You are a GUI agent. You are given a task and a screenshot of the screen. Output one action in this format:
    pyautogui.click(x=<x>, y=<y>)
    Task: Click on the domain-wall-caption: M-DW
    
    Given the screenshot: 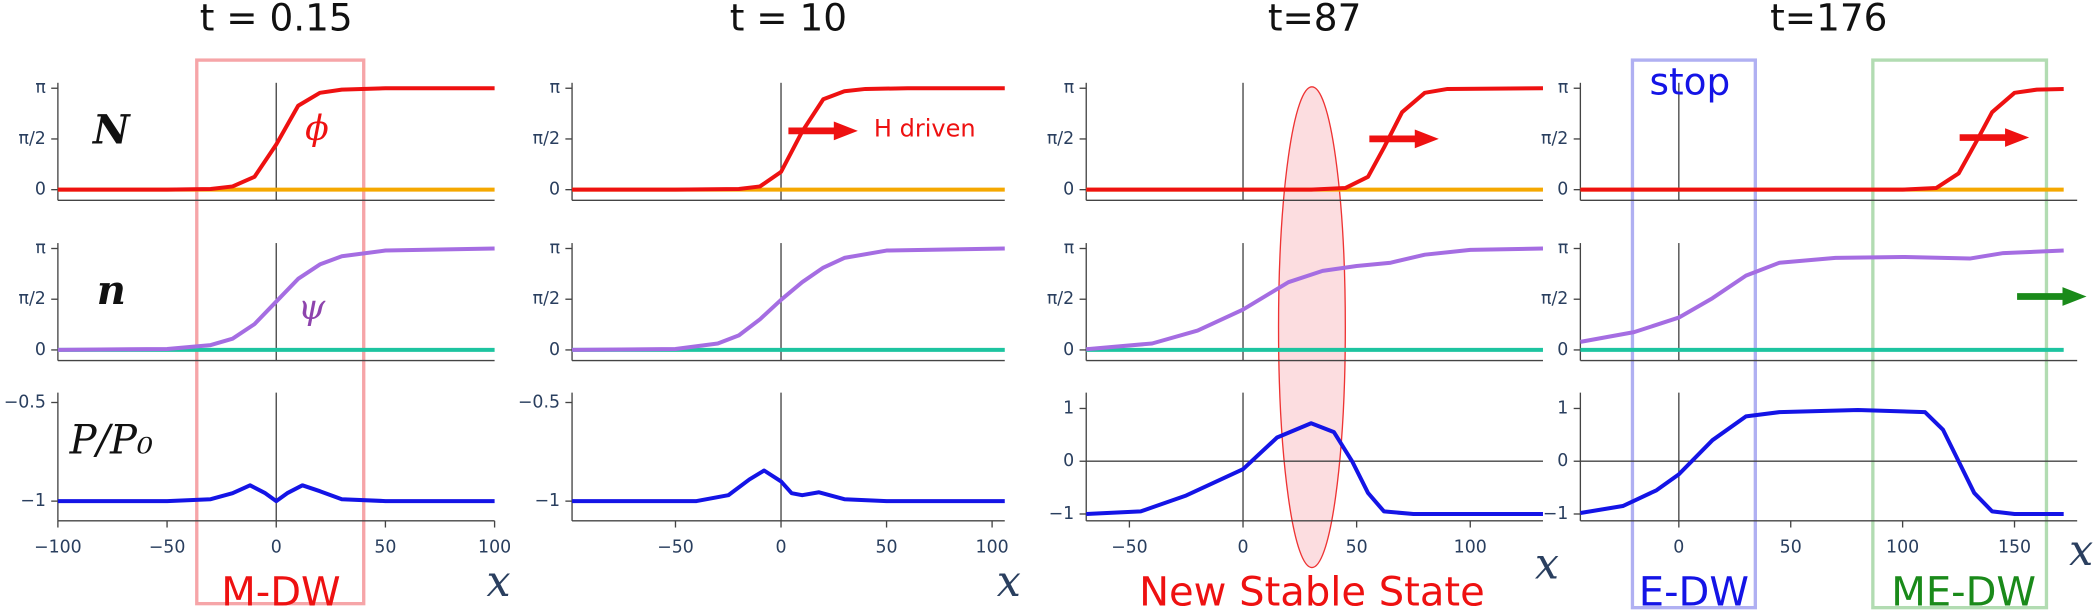 What is the action you would take?
    pyautogui.click(x=280, y=591)
    